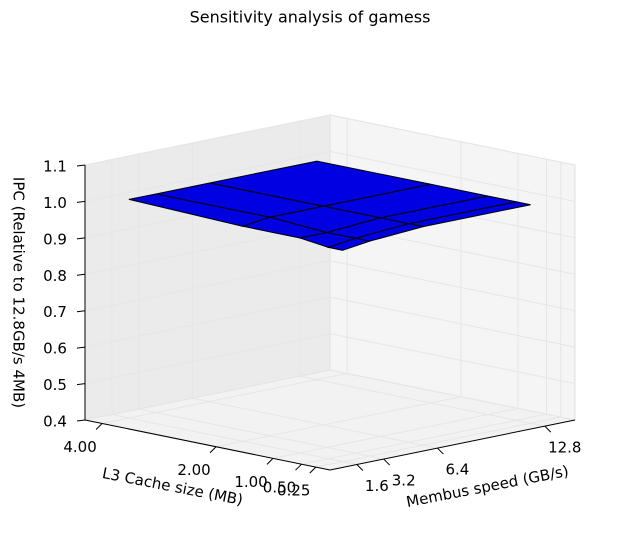  I want to click on y-tick-label: 4.00, so click(79, 447).